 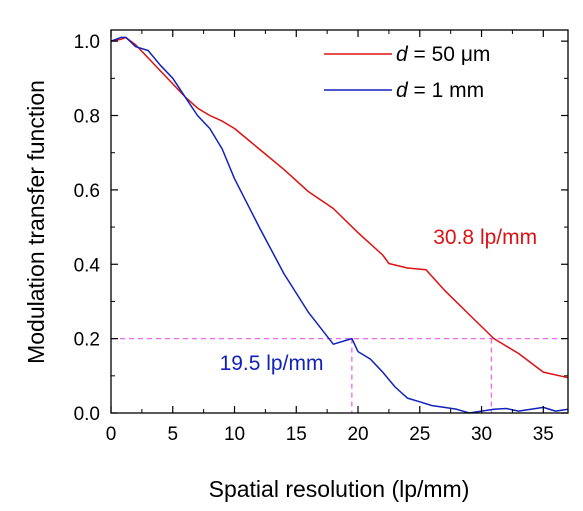 I want to click on x-tick-label: 0, so click(x=111, y=434).